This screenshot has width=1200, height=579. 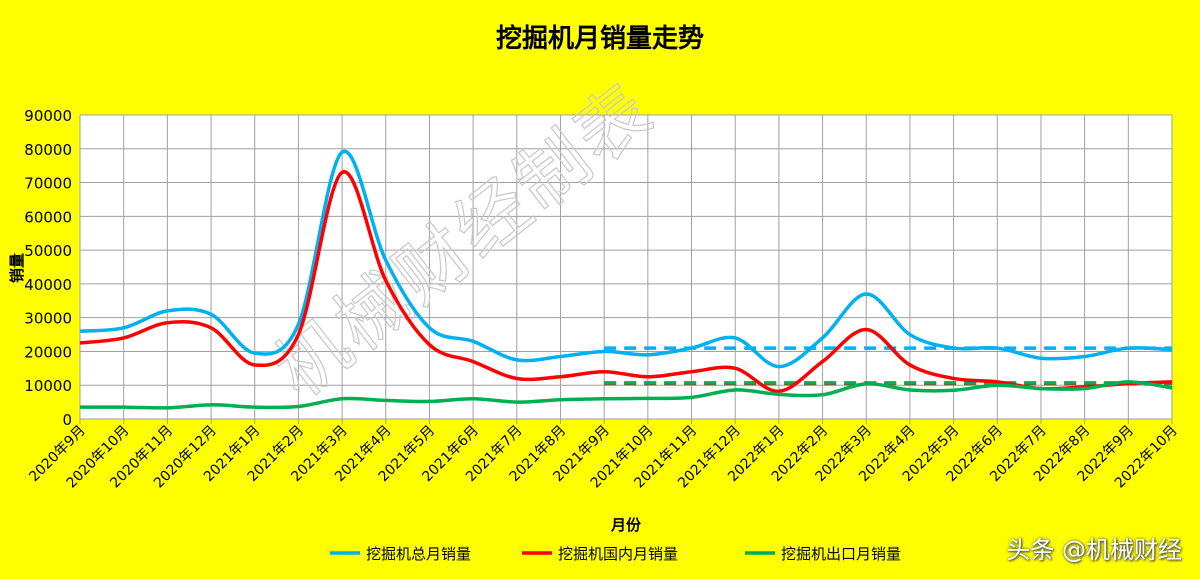 I want to click on chart-title: 挖掘机月销量走势, so click(x=599, y=39).